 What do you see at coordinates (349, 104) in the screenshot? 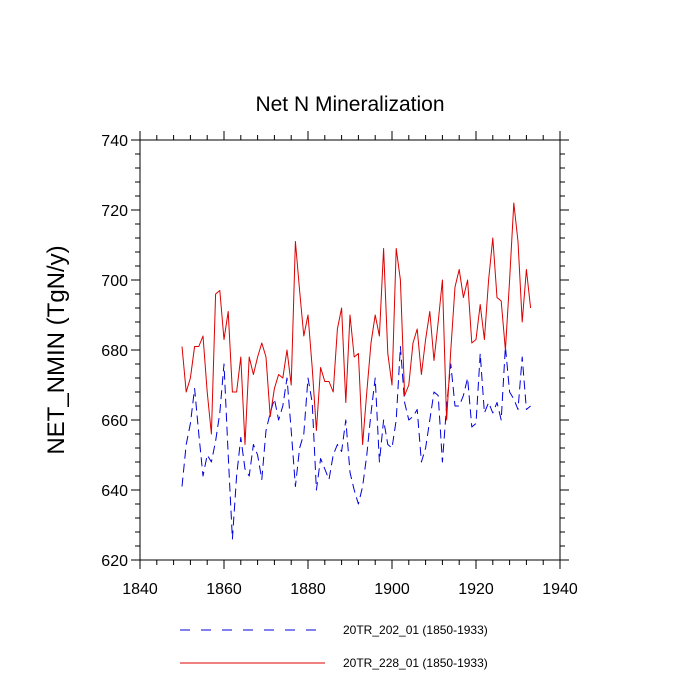
I see `chart-title: Net N Mineralization` at bounding box center [349, 104].